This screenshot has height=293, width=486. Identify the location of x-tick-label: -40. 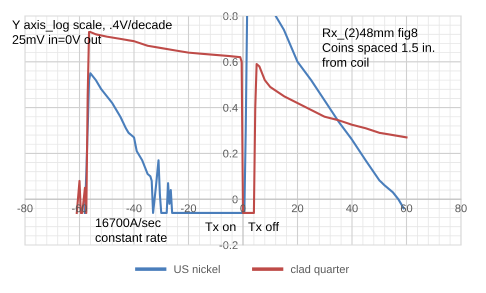
(134, 208).